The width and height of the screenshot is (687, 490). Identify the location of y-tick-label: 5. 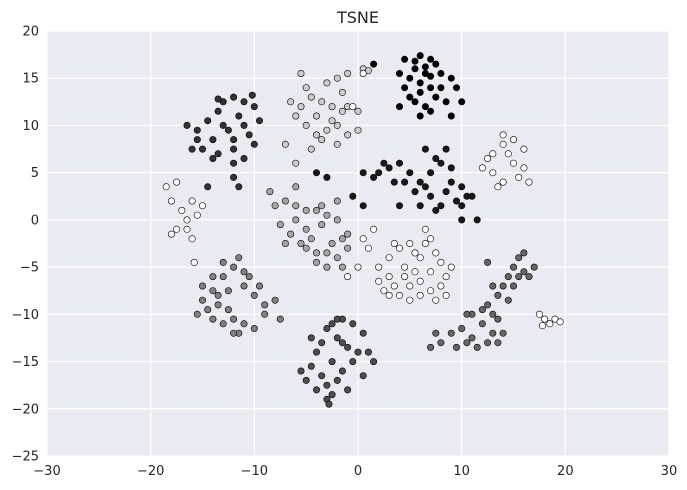
(35, 173).